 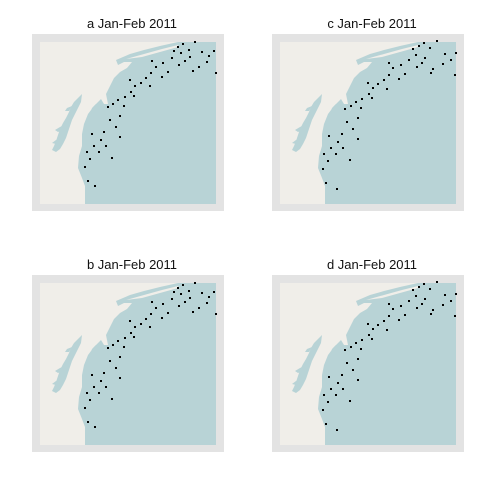 What do you see at coordinates (132, 264) in the screenshot?
I see `panel-title-b: b Jan-Feb 2011` at bounding box center [132, 264].